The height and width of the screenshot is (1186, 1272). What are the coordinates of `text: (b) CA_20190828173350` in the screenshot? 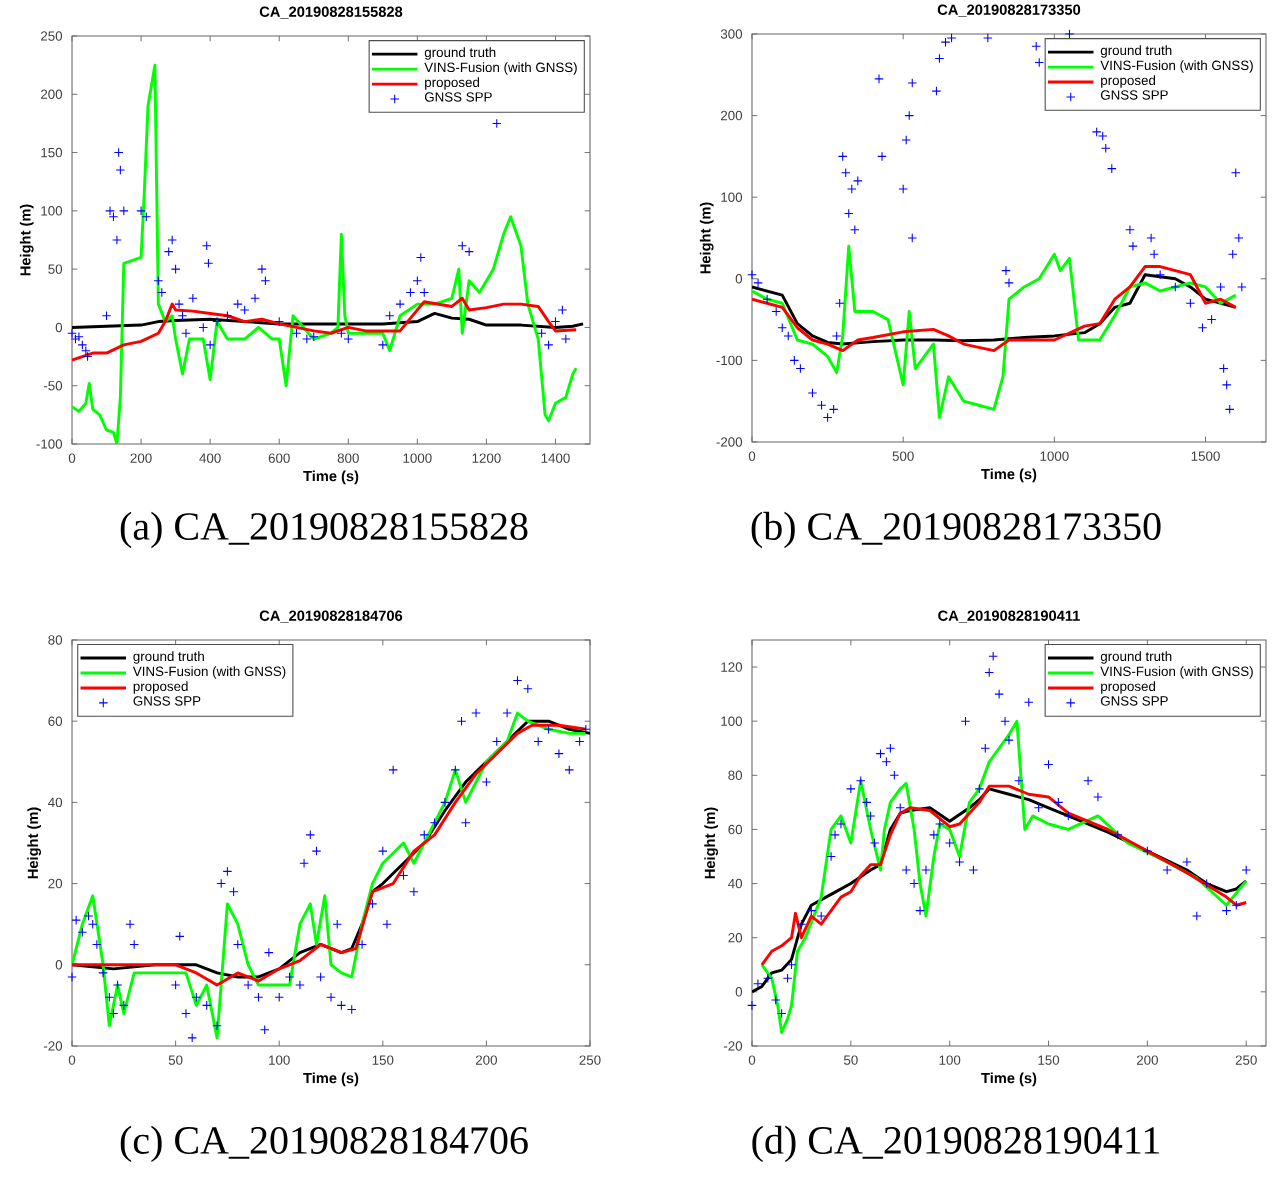 It's located at (956, 530).